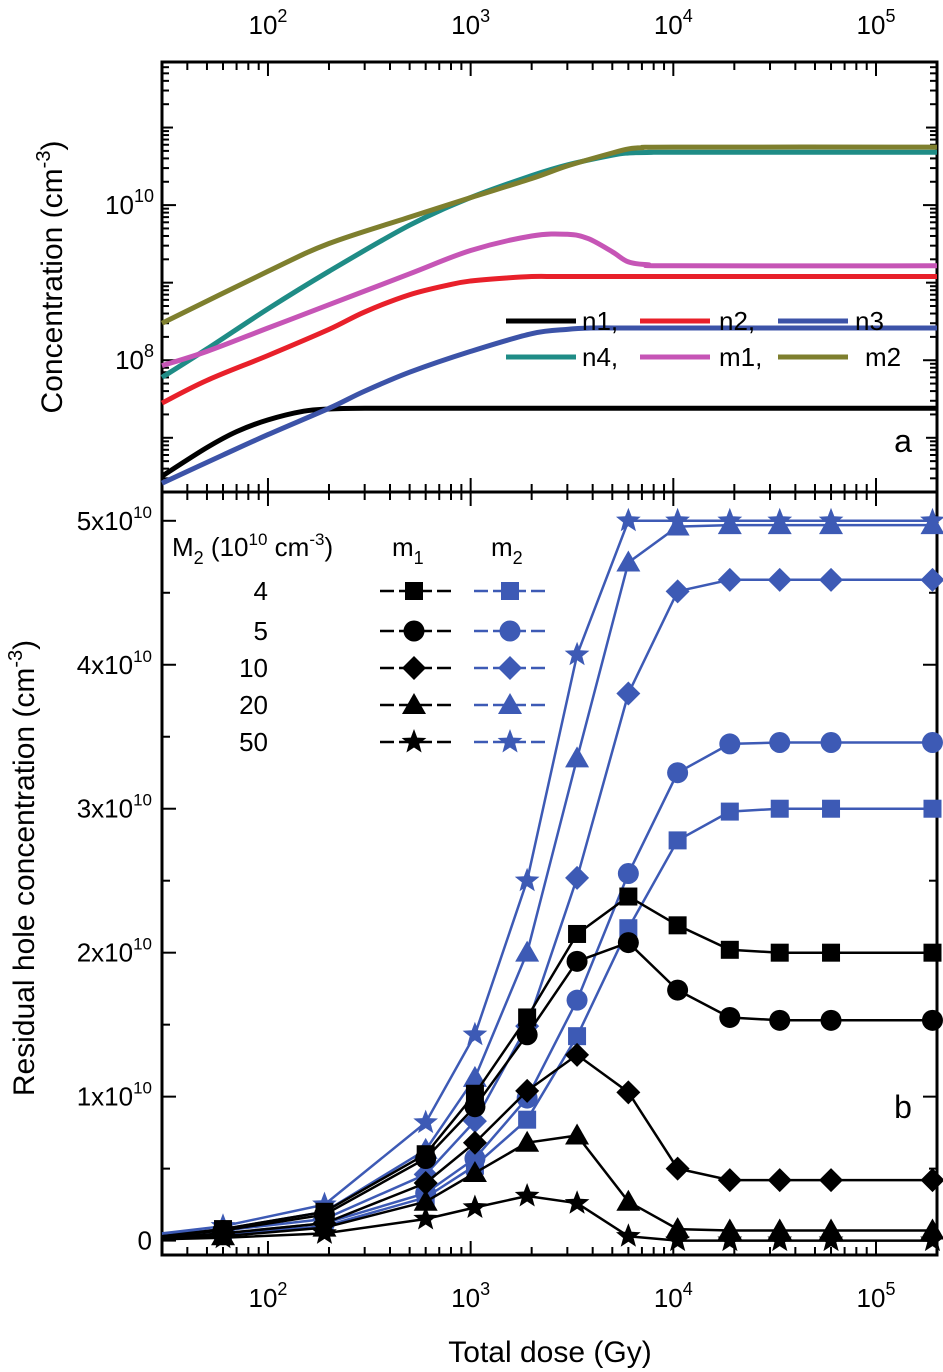  What do you see at coordinates (261, 631) in the screenshot?
I see `legend-b-value-5: 5` at bounding box center [261, 631].